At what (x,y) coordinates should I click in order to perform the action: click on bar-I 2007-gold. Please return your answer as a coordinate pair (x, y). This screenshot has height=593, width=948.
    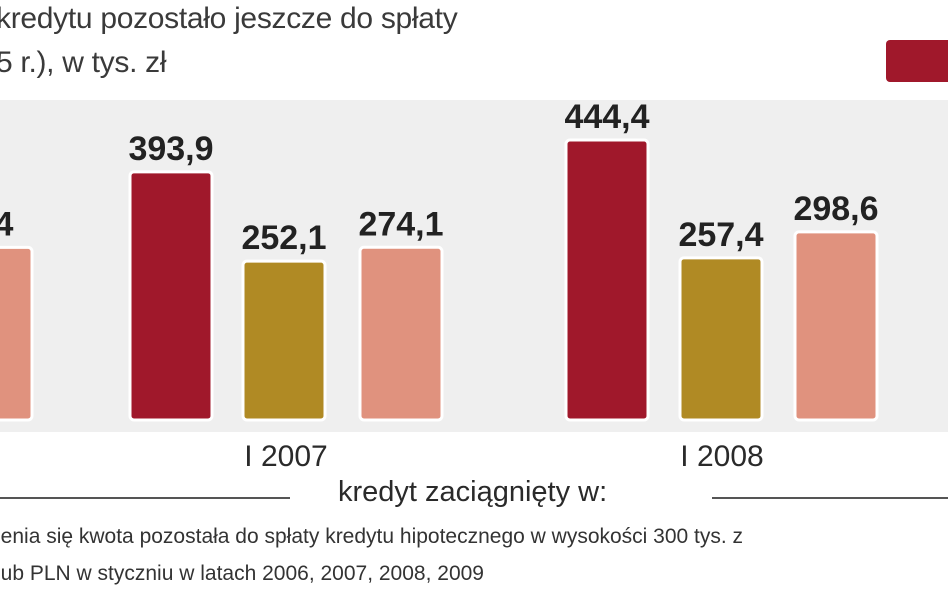
    Looking at the image, I should click on (284, 340).